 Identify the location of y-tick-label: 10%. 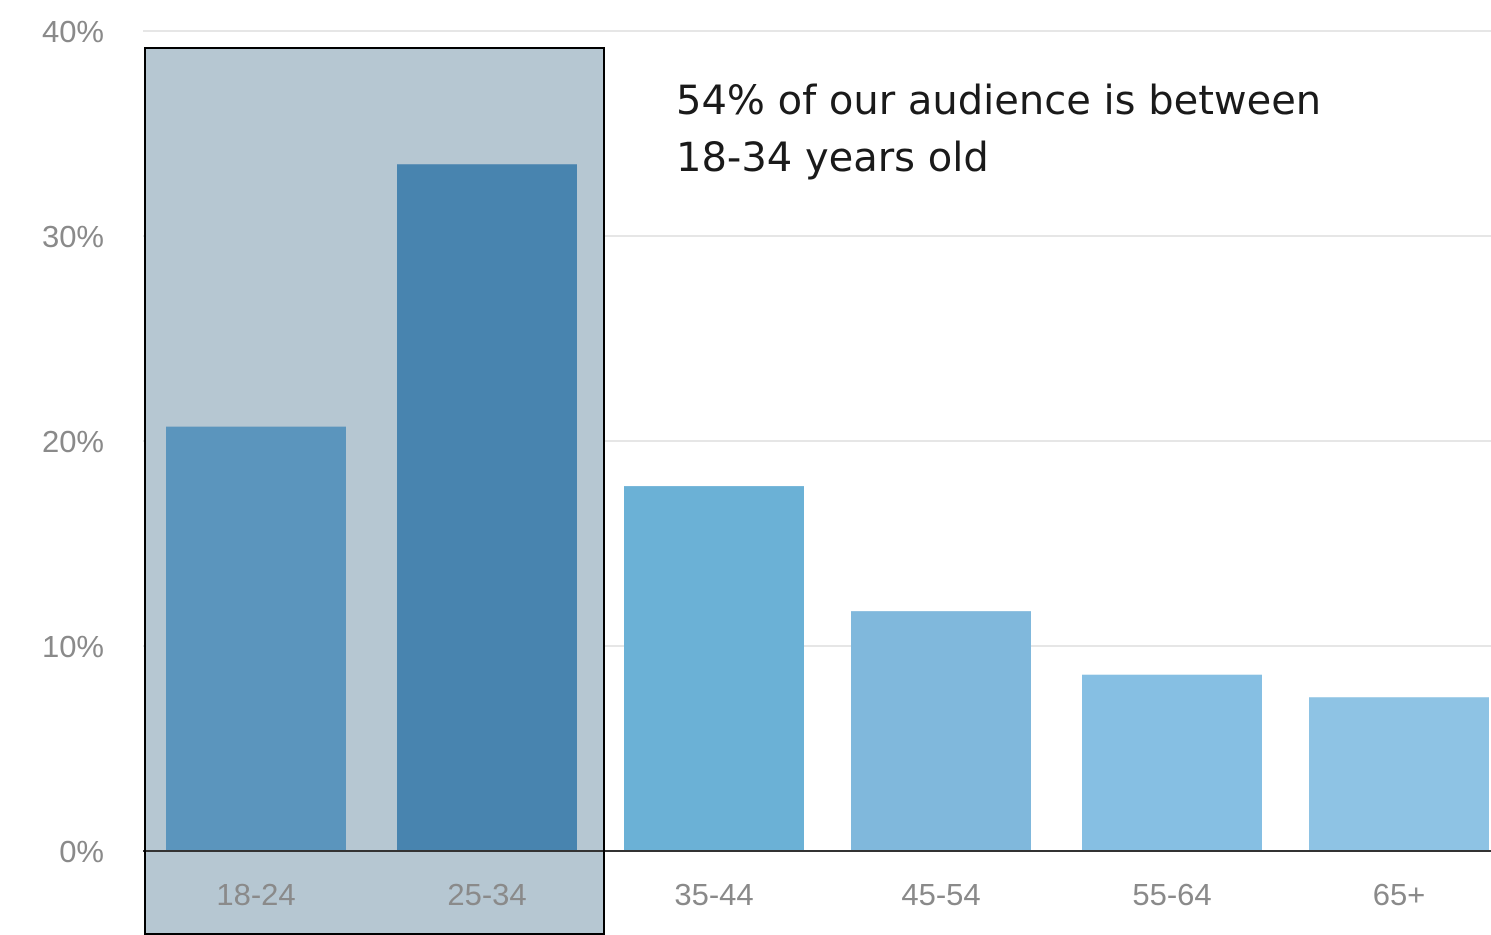
(73, 646).